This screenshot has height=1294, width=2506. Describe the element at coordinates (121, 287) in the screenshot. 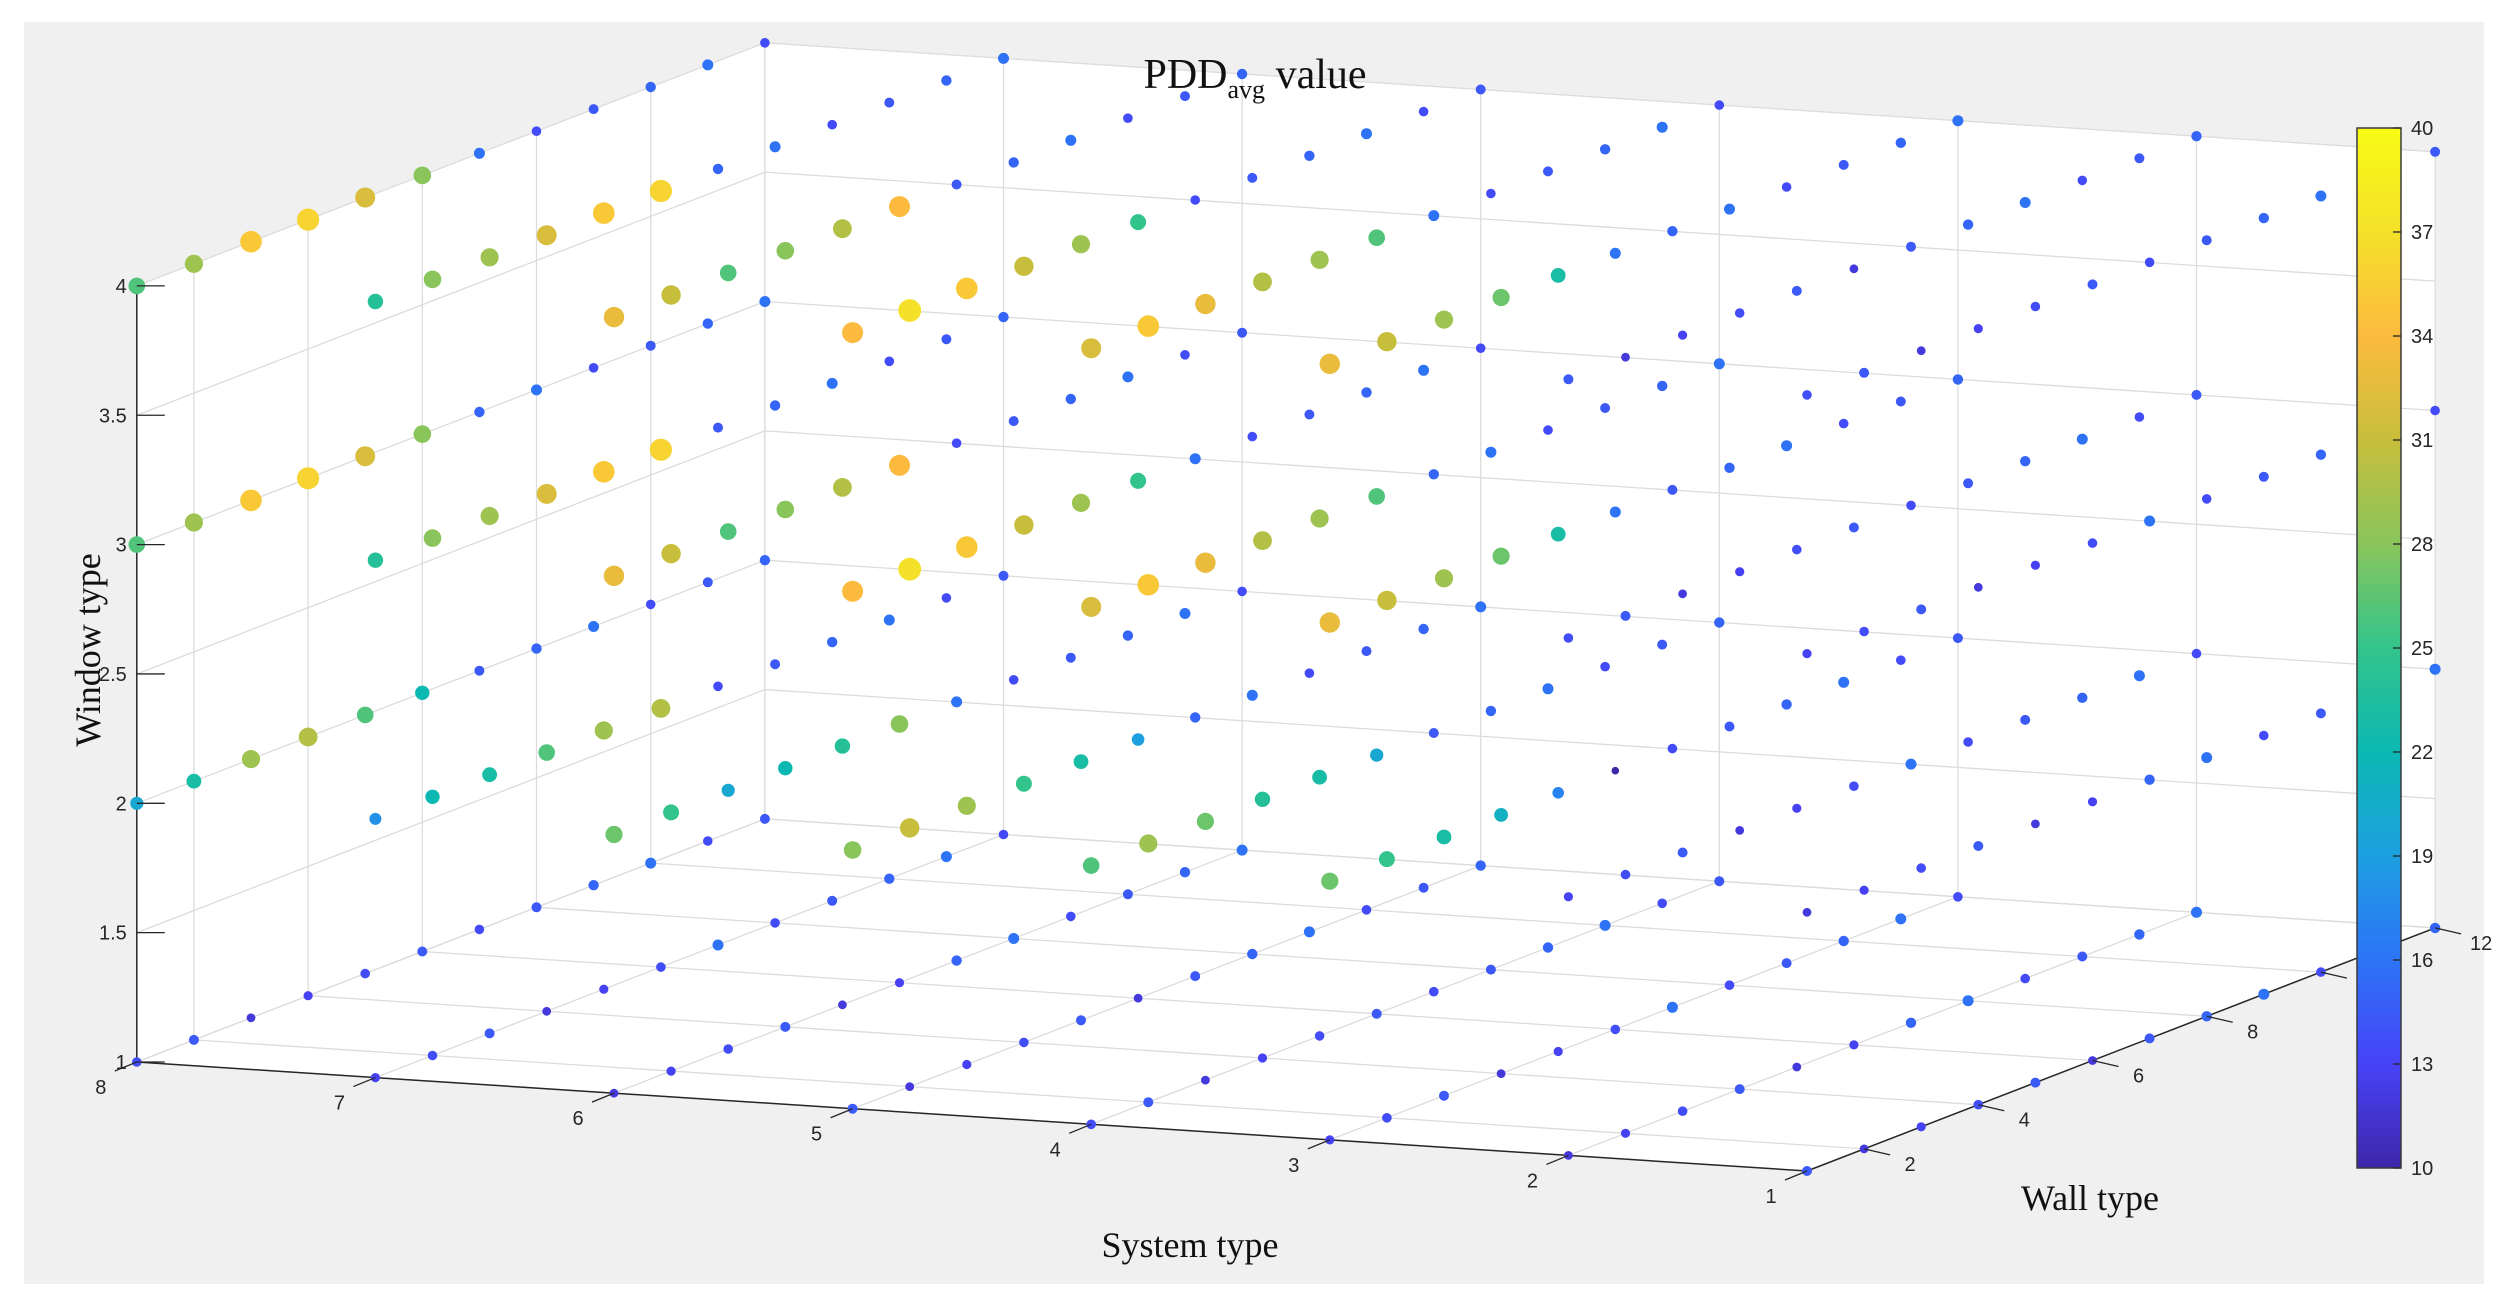

I see `z-tick-label: 4` at that location.